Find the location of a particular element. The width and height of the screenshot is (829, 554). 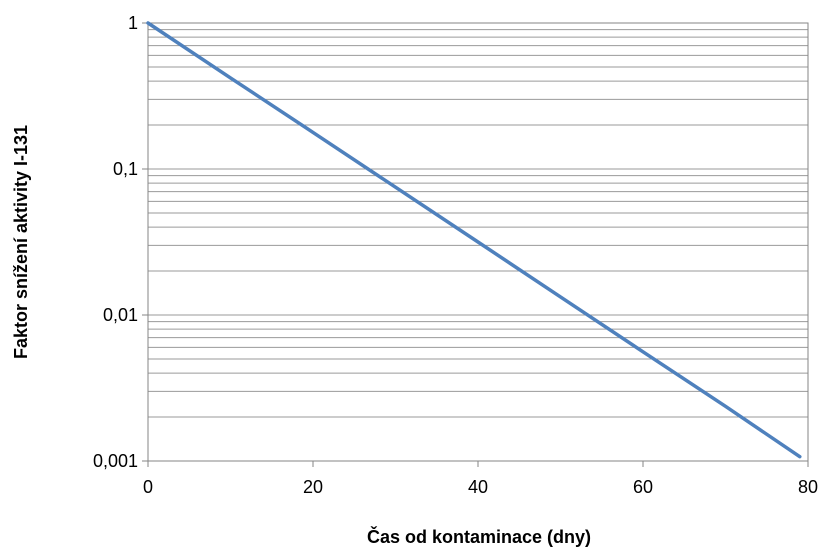

x-tick-label: 20 is located at coordinates (313, 487).